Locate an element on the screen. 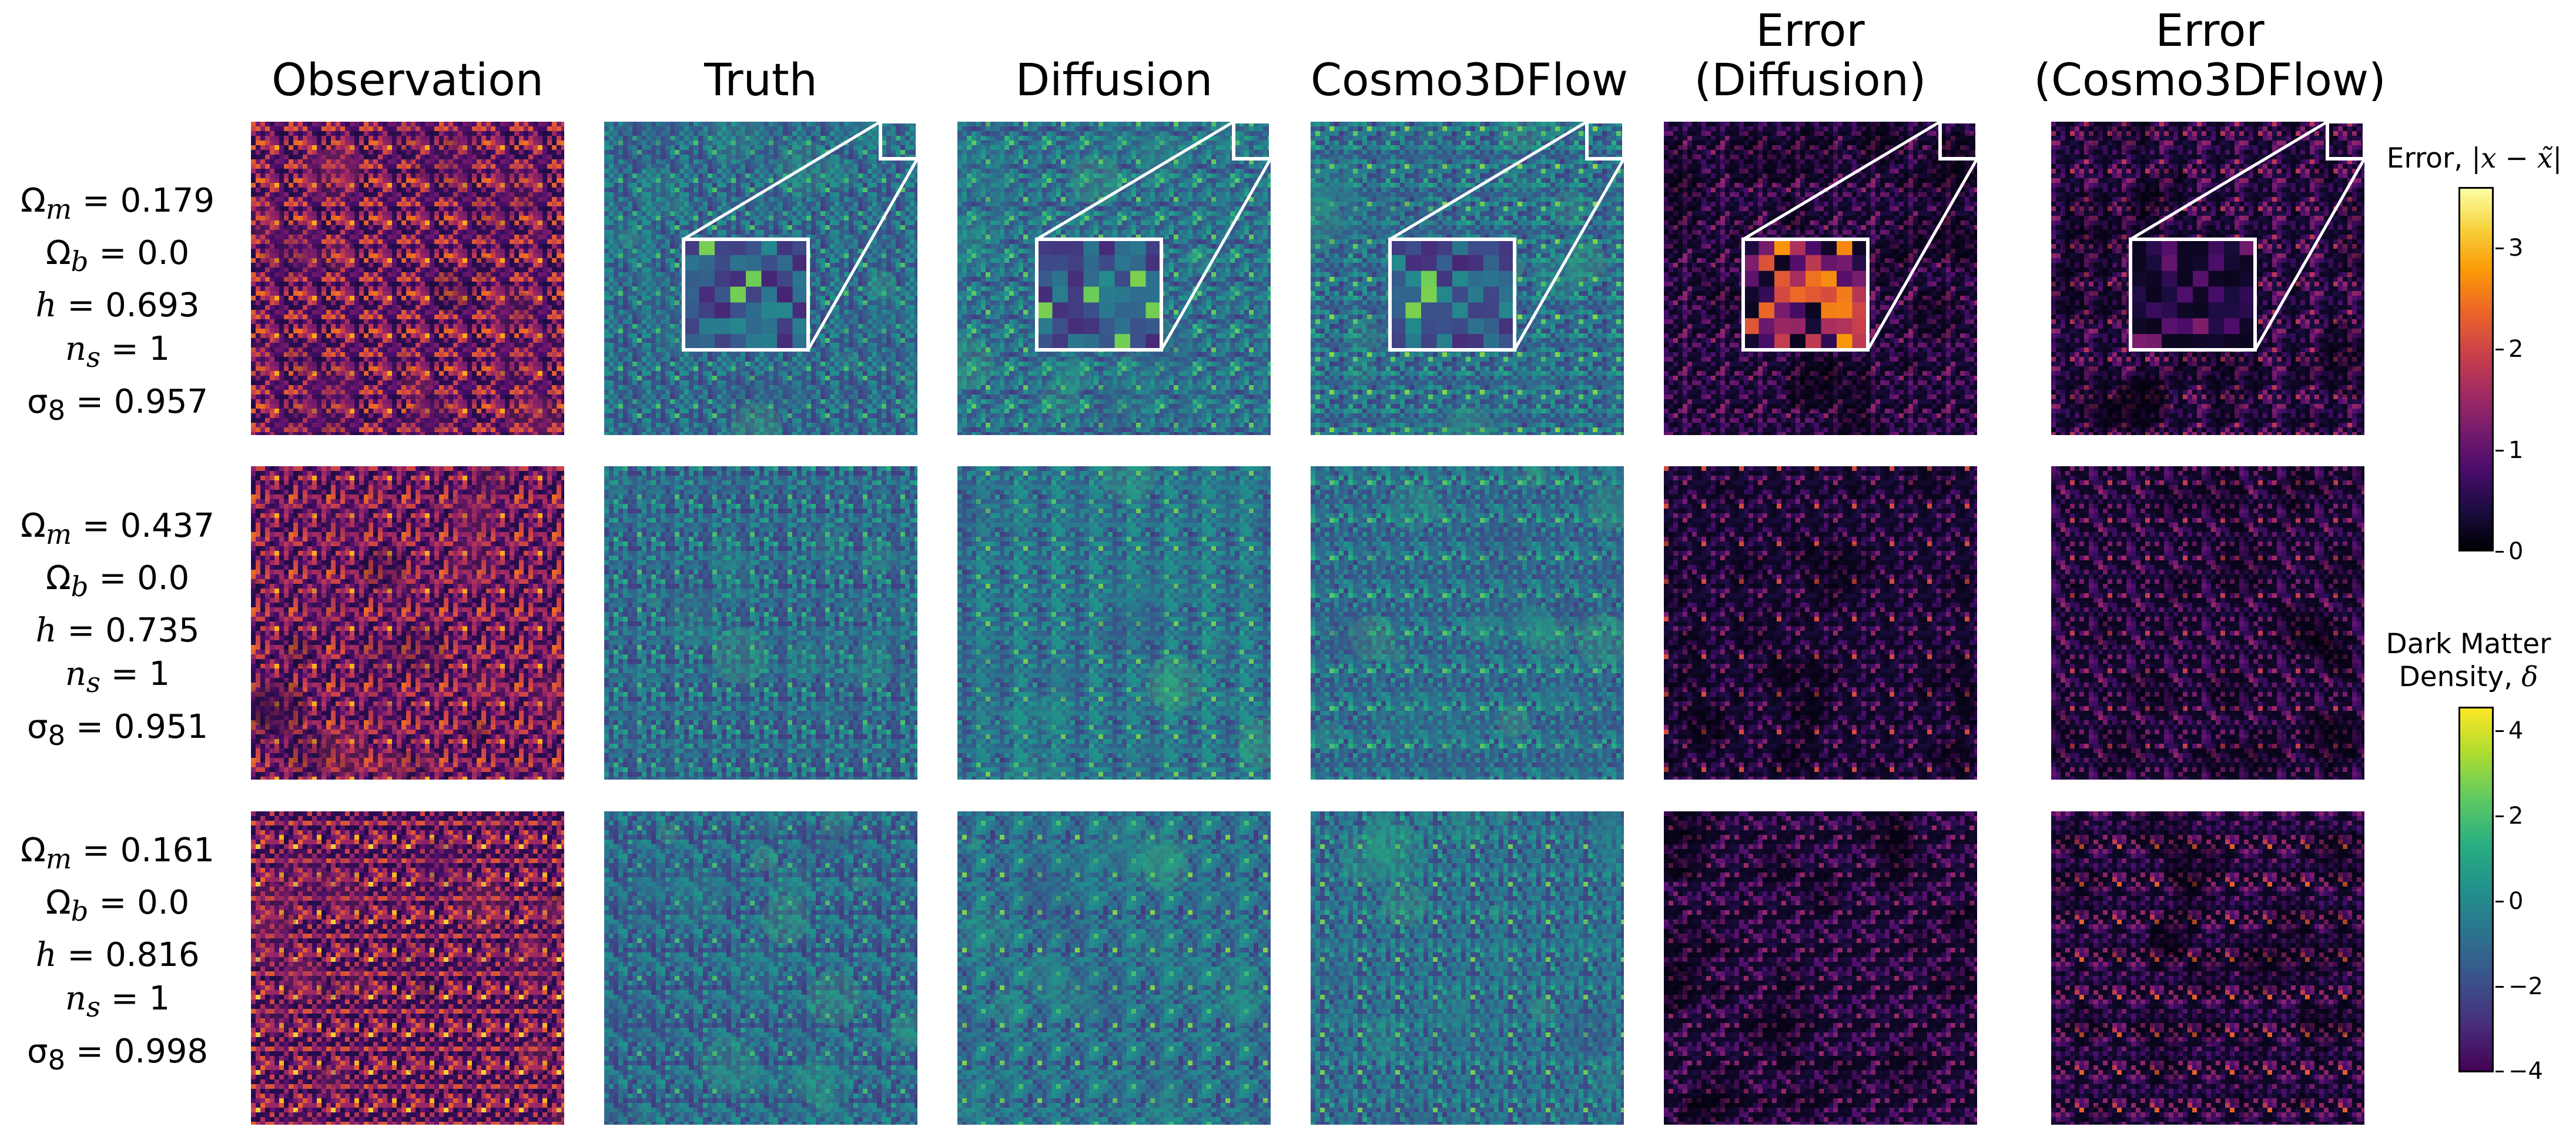 The height and width of the screenshot is (1130, 2576). density-tick-4: 4 is located at coordinates (2509, 730).